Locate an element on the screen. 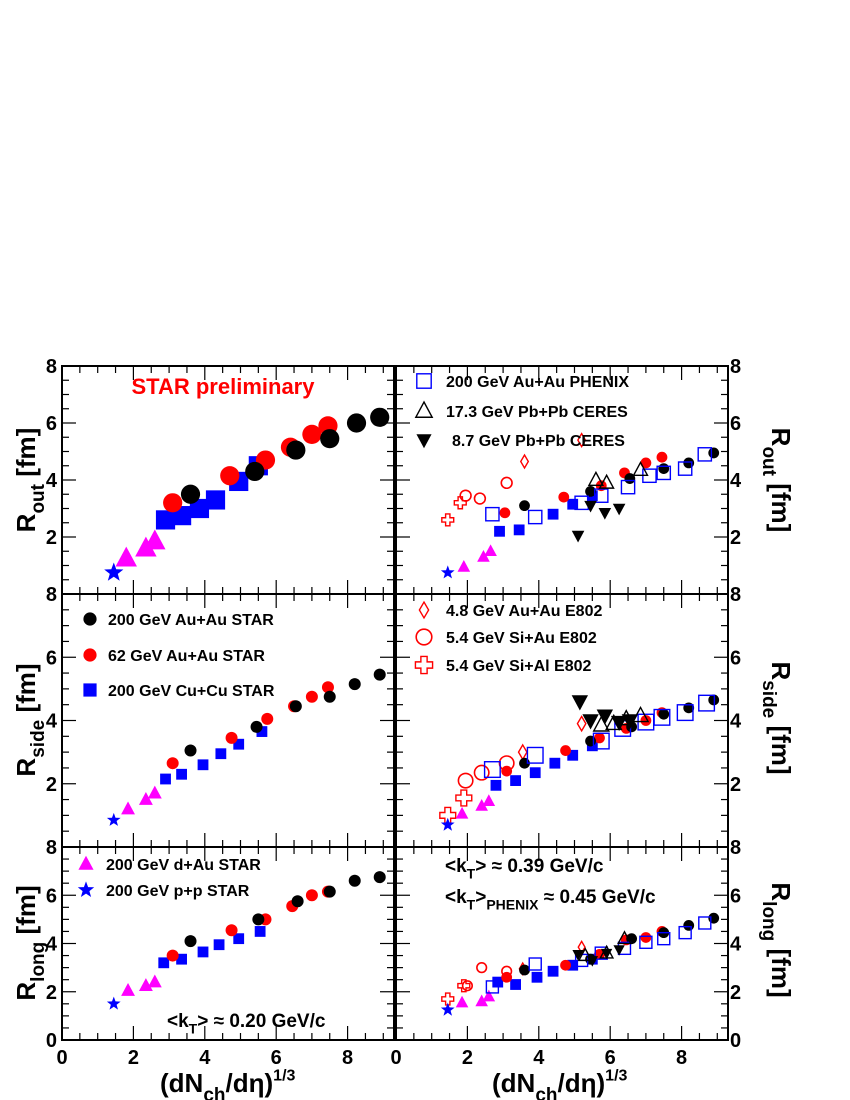 The height and width of the screenshot is (1100, 850). point-out-right-au200_star-0-shape is located at coordinates (524, 506).